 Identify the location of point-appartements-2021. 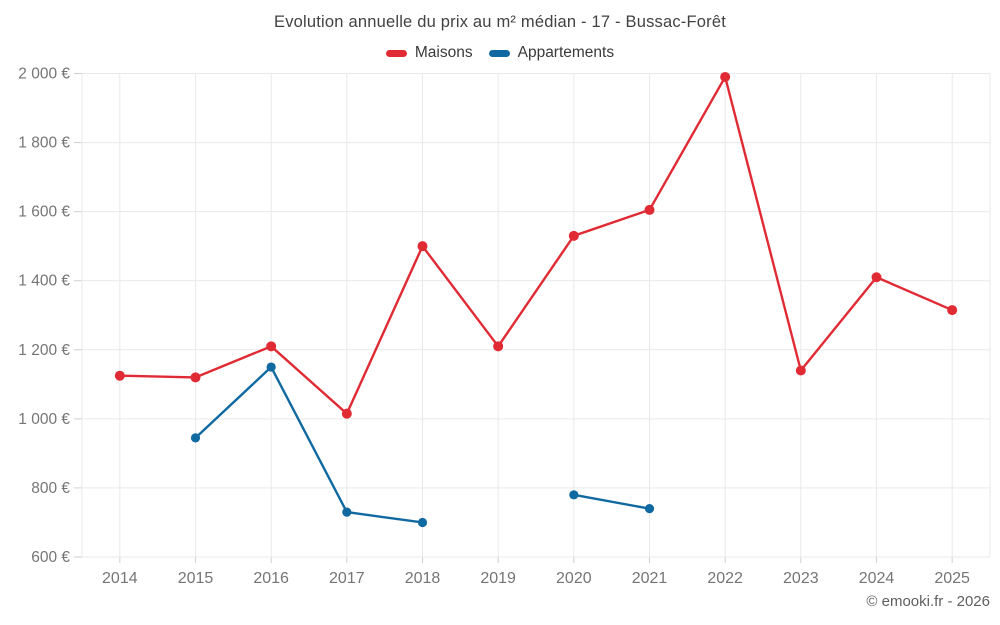
(649, 509).